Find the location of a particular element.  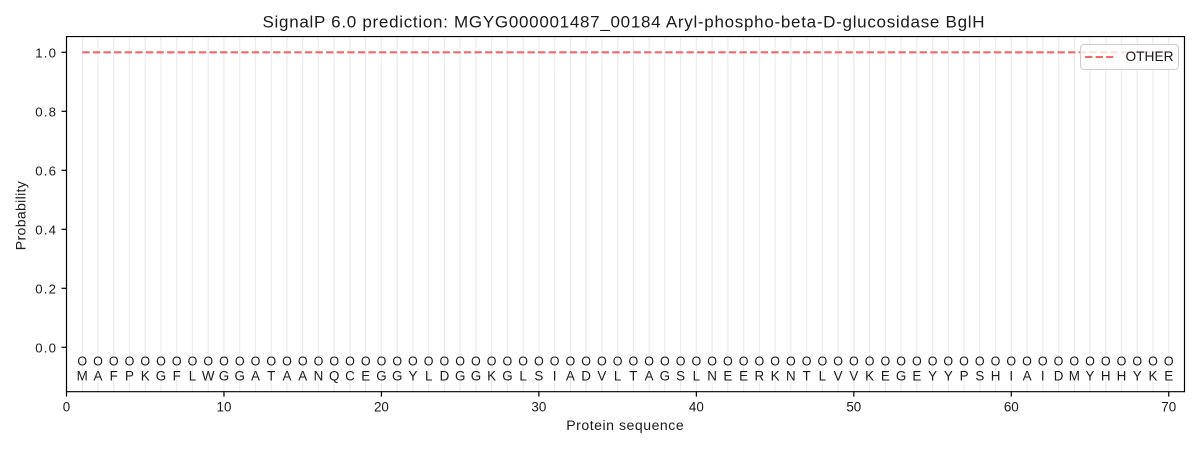

svg-text: 10 is located at coordinates (224, 407).